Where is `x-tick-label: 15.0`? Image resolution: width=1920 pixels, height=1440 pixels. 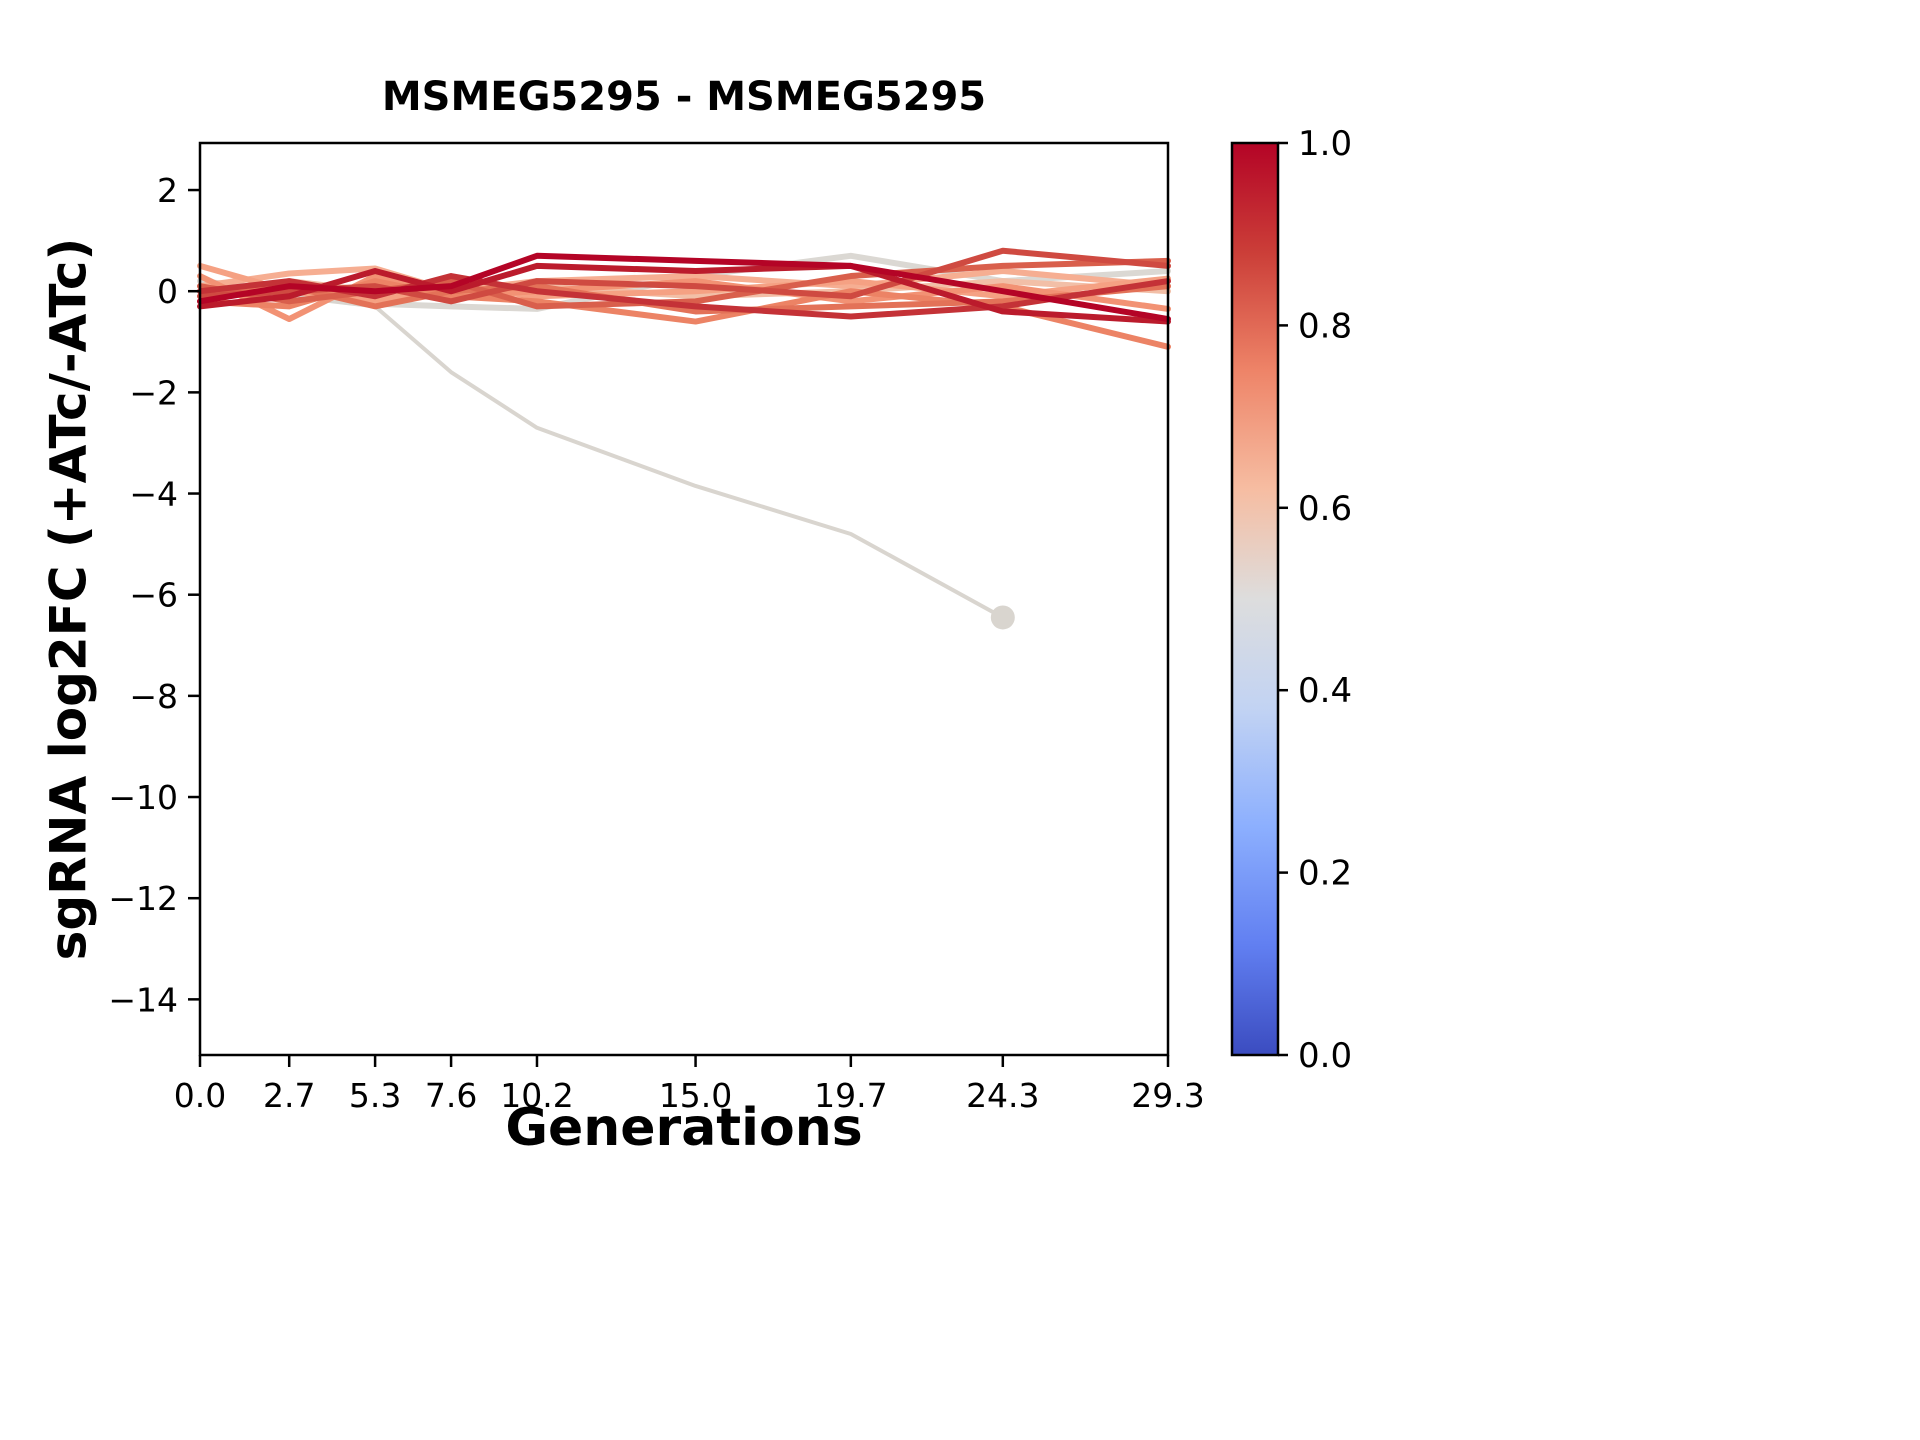 x-tick-label: 15.0 is located at coordinates (695, 1095).